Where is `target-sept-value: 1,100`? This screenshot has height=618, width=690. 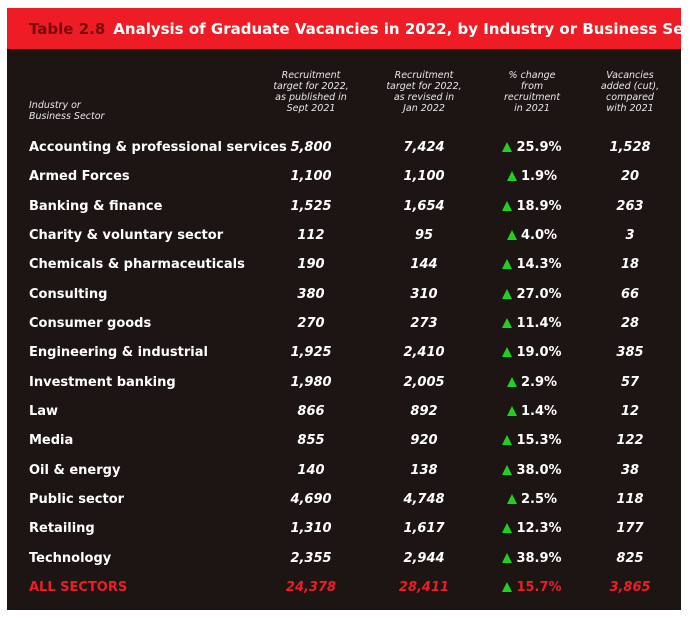
target-sept-value: 1,100 is located at coordinates (311, 176).